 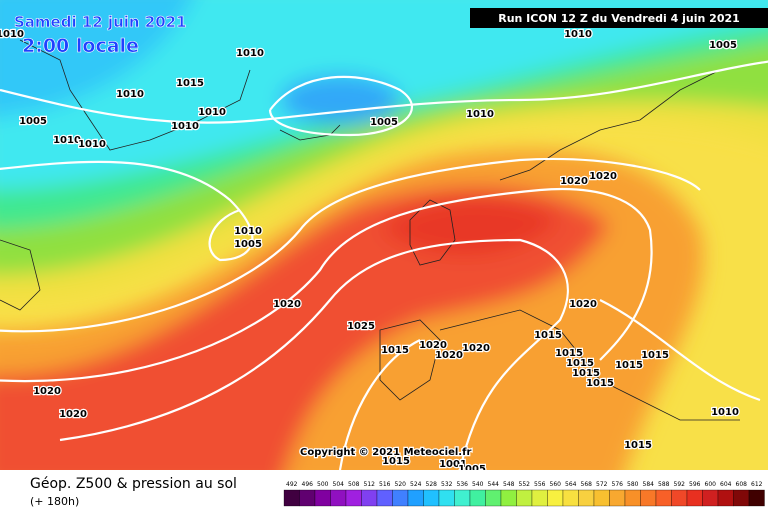 What do you see at coordinates (385, 452) in the screenshot?
I see `copyright: Copyright © 2021 Meteociel.fr` at bounding box center [385, 452].